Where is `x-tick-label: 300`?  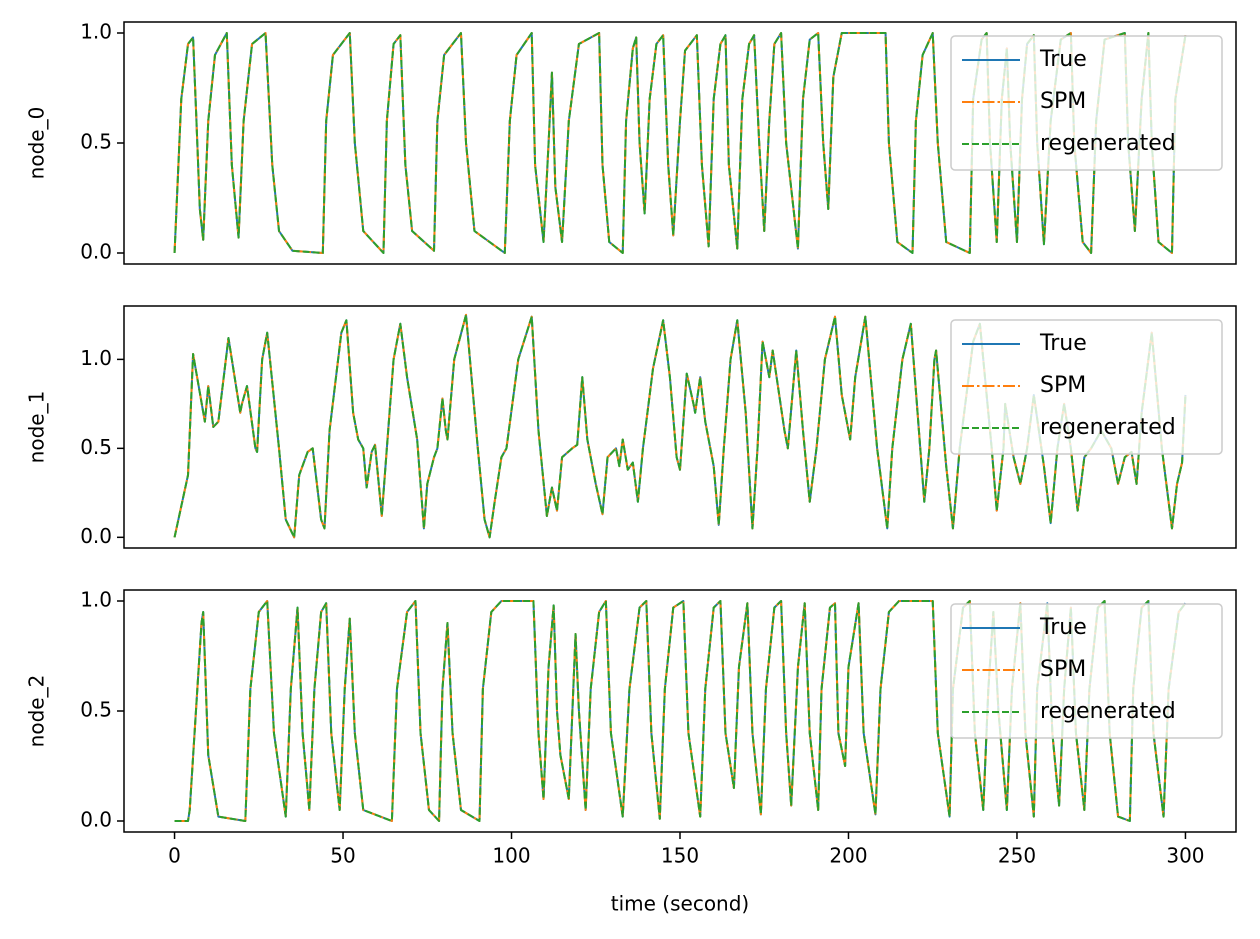 x-tick-label: 300 is located at coordinates (1185, 856).